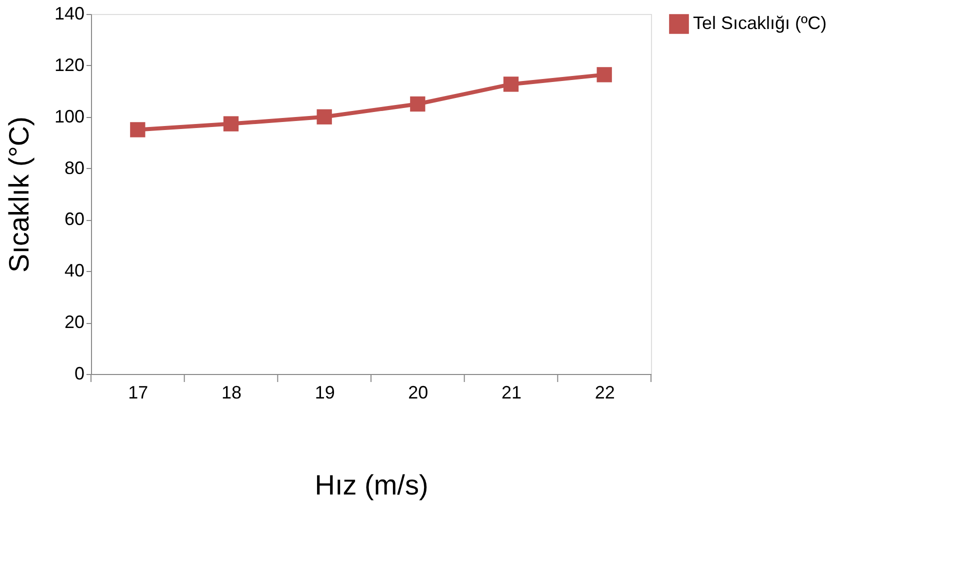 The height and width of the screenshot is (563, 960). What do you see at coordinates (74, 168) in the screenshot?
I see `y-tick-label: 80` at bounding box center [74, 168].